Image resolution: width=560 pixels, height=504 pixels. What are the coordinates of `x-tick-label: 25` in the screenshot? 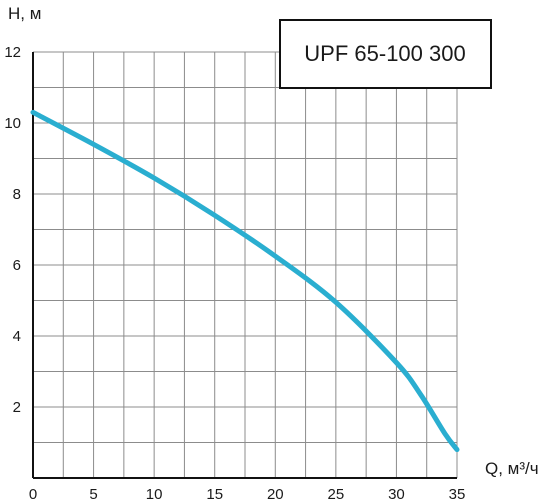 It's located at (336, 494).